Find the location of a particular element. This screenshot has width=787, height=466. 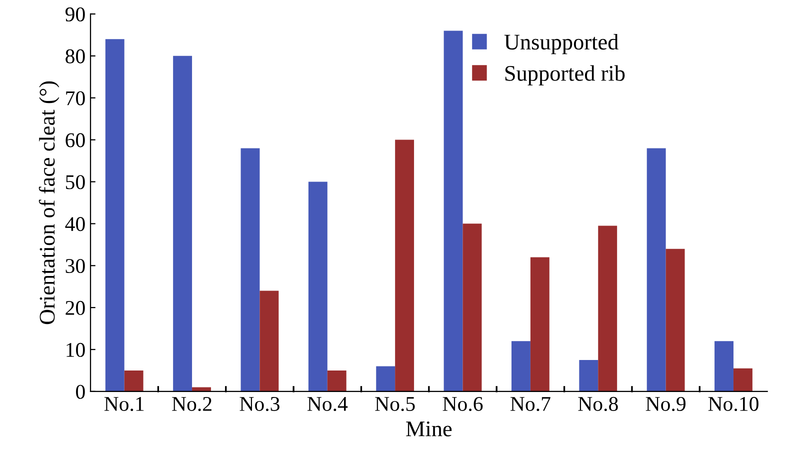

x-tick-label: No.4 is located at coordinates (327, 404).